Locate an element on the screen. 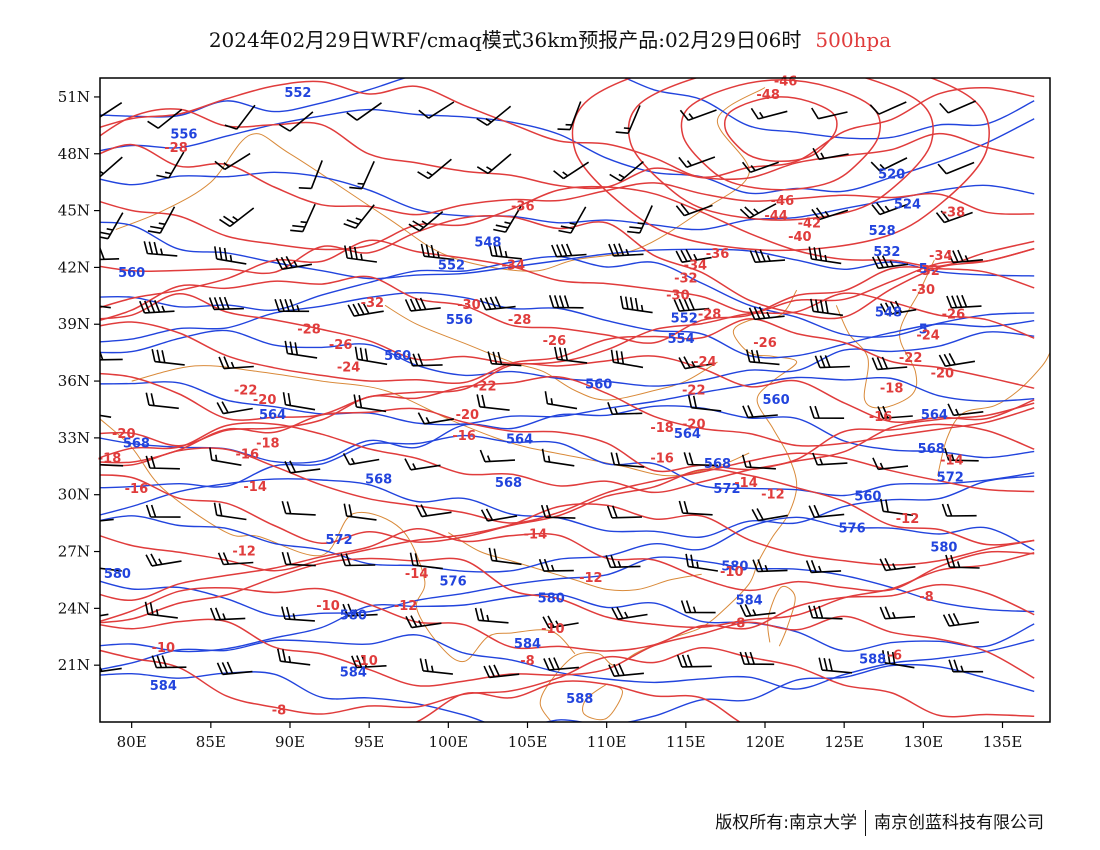 The width and height of the screenshot is (1100, 850). temperature-contour-label: -20 is located at coordinates (694, 424).